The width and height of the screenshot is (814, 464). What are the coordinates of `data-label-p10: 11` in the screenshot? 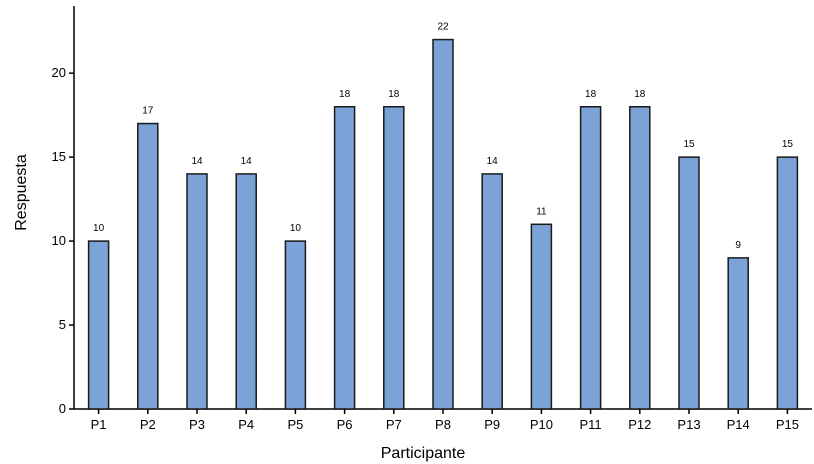 It's located at (541, 211).